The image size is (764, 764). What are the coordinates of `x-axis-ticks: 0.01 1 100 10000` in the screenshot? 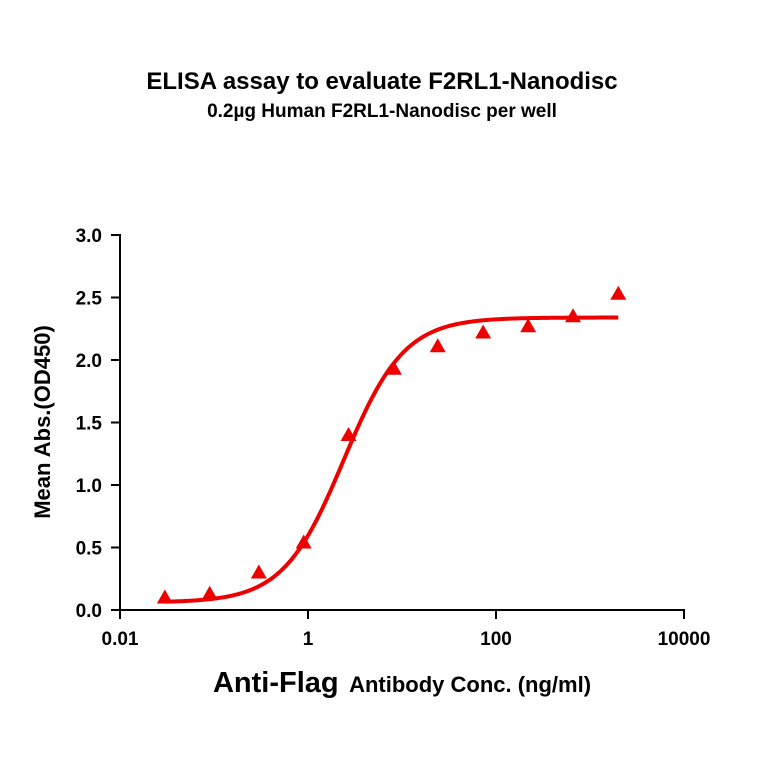 It's located at (406, 630).